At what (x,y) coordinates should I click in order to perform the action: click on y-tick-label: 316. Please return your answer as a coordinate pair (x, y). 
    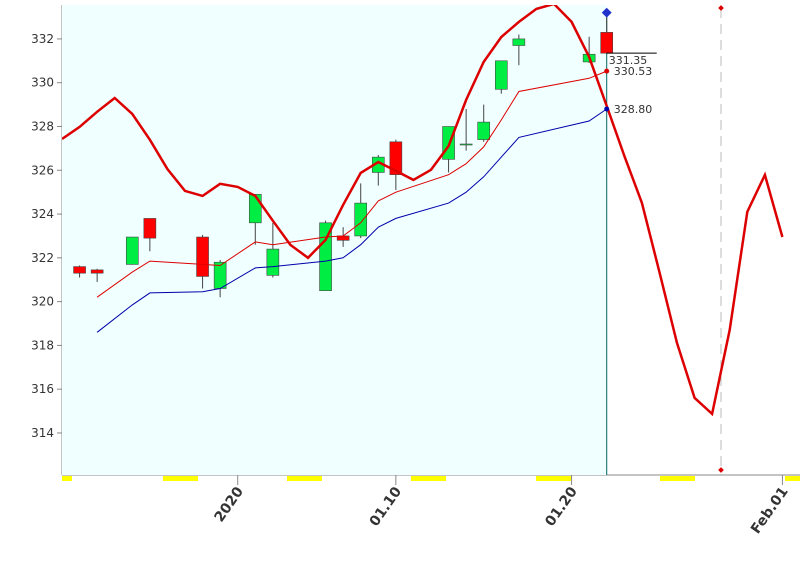
    Looking at the image, I should click on (42, 389).